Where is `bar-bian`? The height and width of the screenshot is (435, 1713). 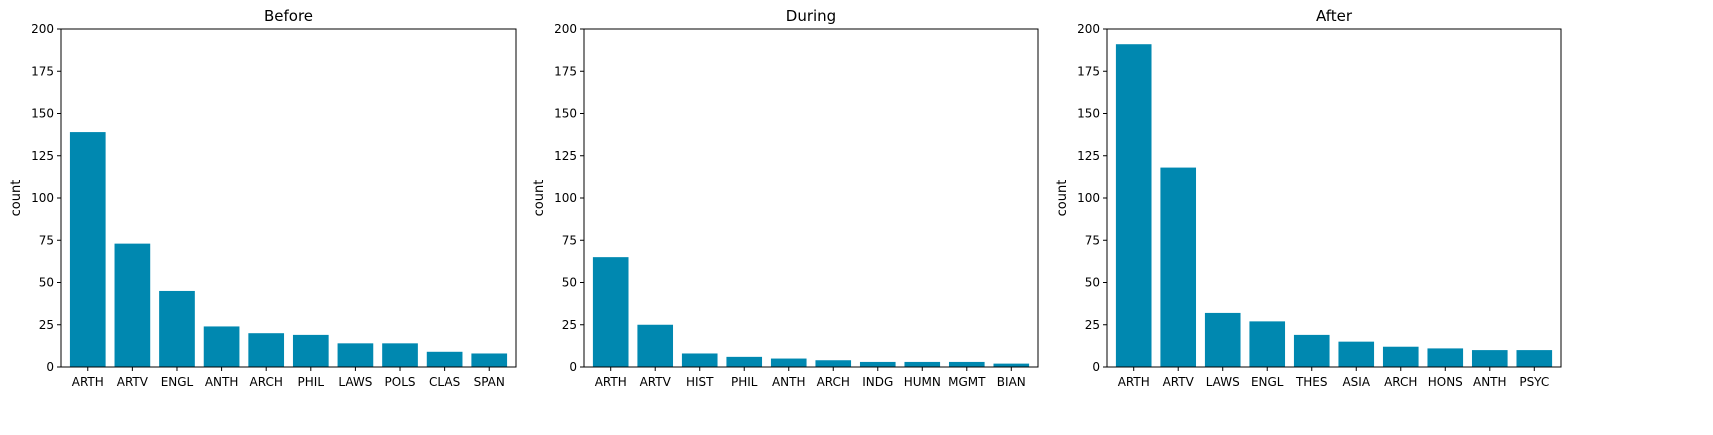
bar-bian is located at coordinates (1011, 365).